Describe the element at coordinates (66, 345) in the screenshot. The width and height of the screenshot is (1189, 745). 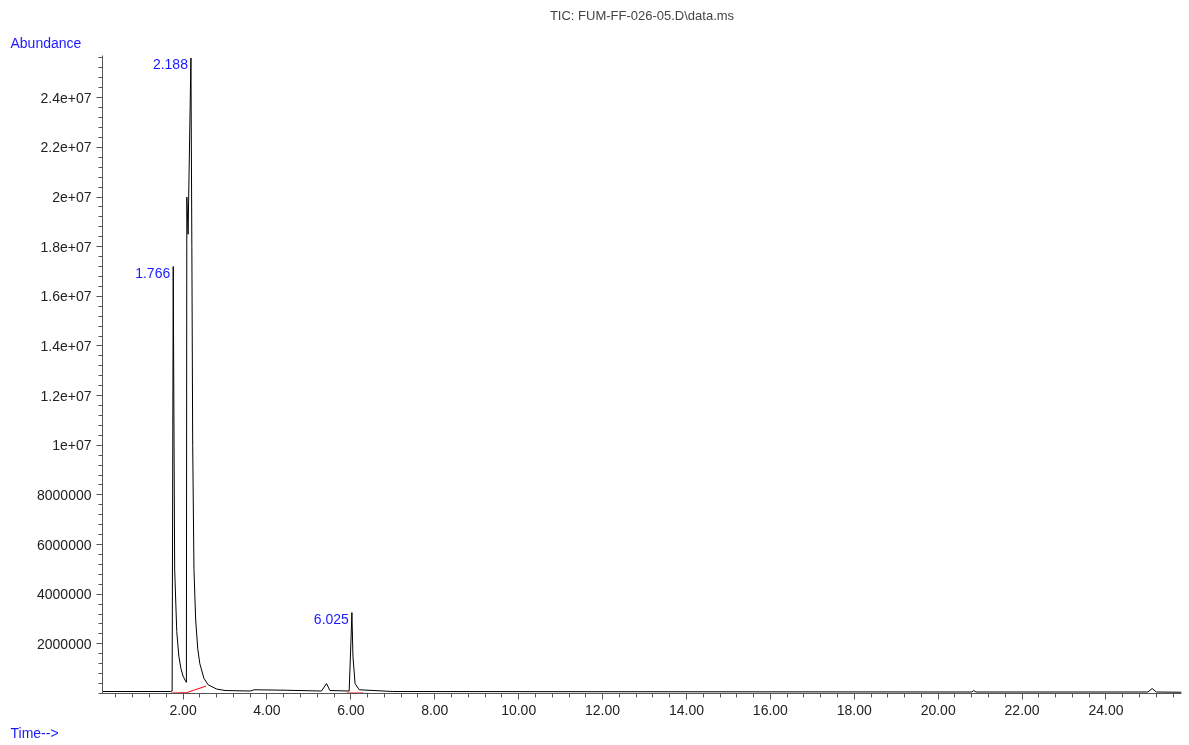
I see `y-tick-label: 1.4e+07` at that location.